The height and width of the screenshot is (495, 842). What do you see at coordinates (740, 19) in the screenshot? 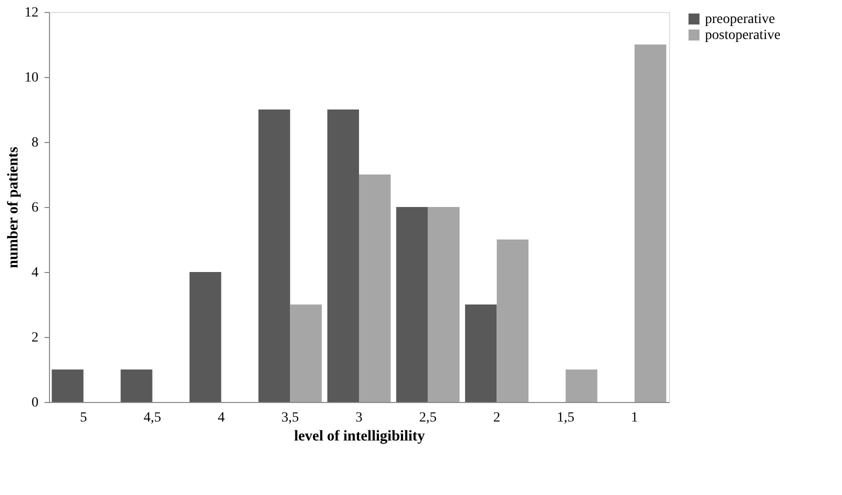
I see `legend-label: preoperative` at bounding box center [740, 19].